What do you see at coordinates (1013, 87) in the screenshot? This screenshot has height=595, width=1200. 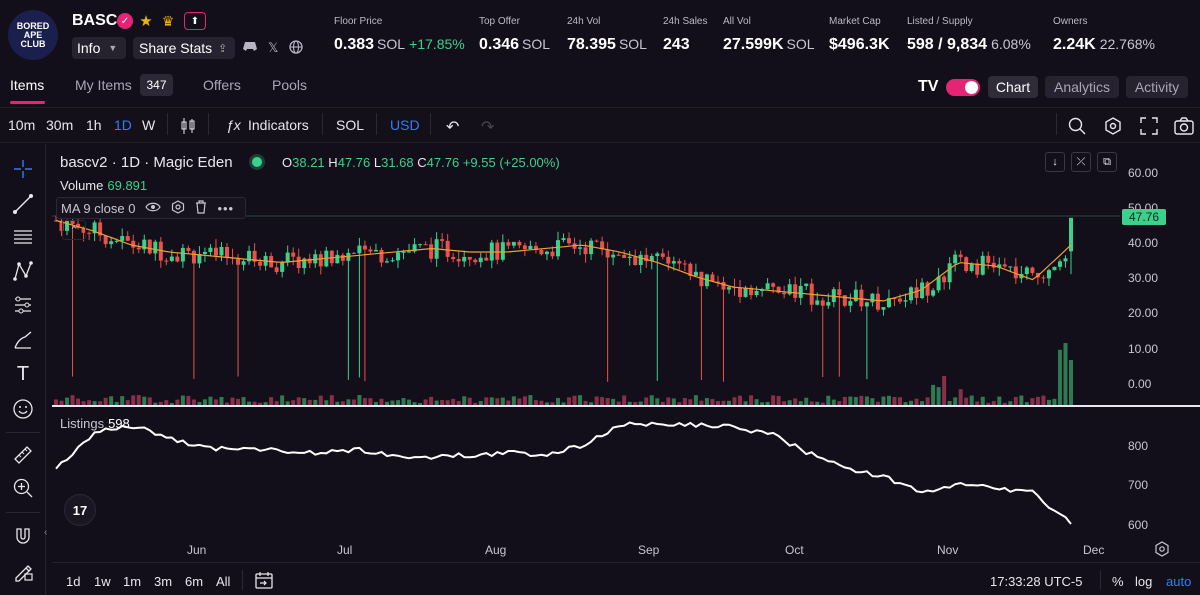 I see `tab-chart: Chart` at bounding box center [1013, 87].